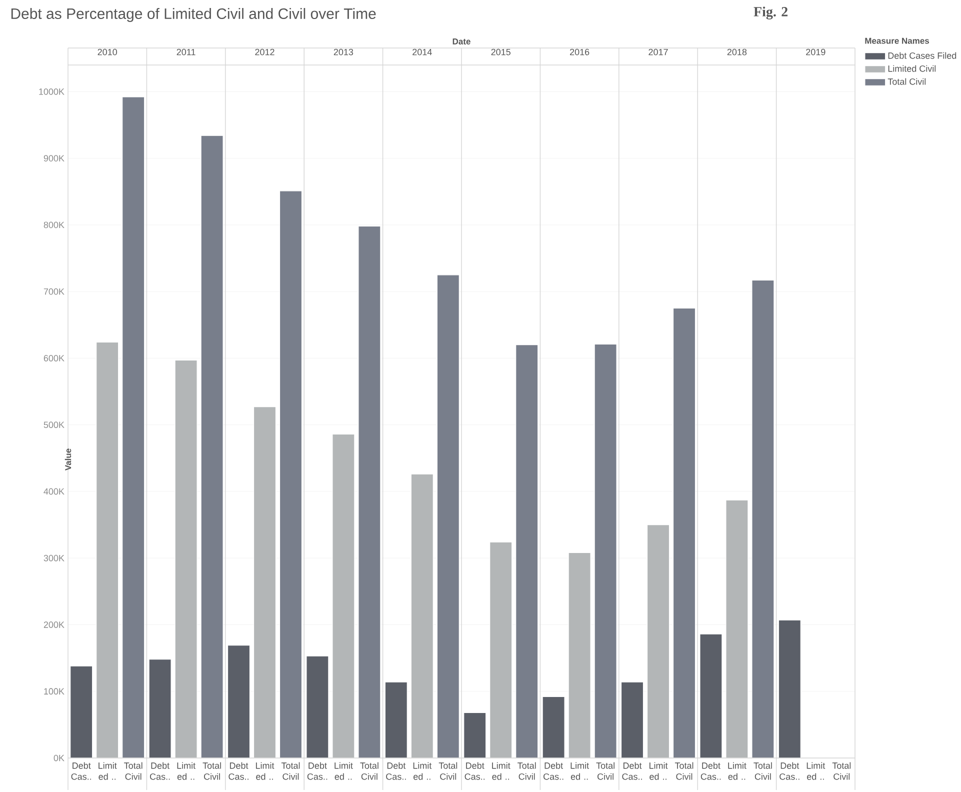 This screenshot has width=961, height=792. What do you see at coordinates (922, 55) in the screenshot?
I see `legend-label: Debt Cases Filed` at bounding box center [922, 55].